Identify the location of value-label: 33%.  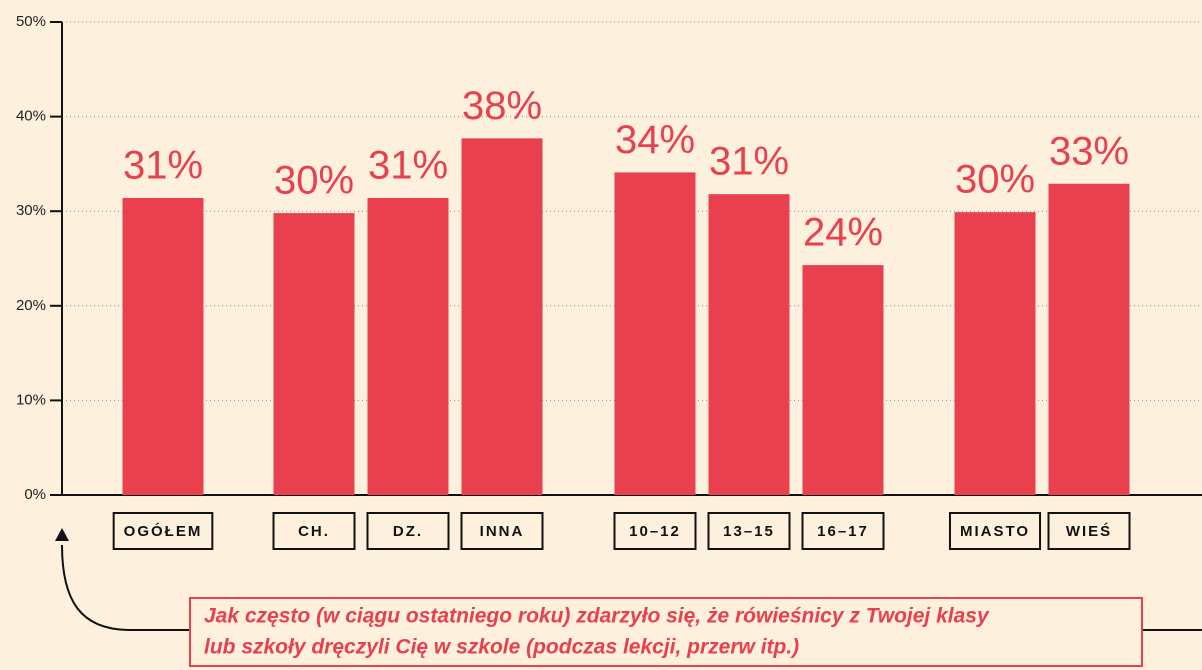
(1089, 151).